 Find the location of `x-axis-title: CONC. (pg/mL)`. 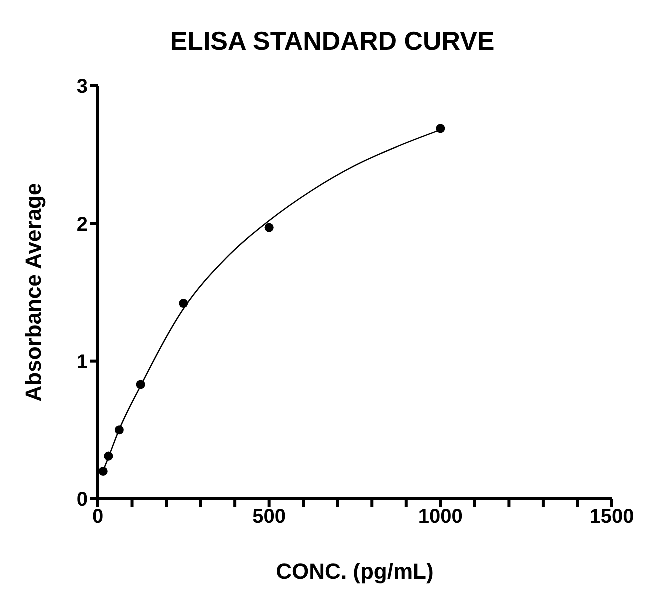

x-axis-title: CONC. (pg/mL) is located at coordinates (355, 571).